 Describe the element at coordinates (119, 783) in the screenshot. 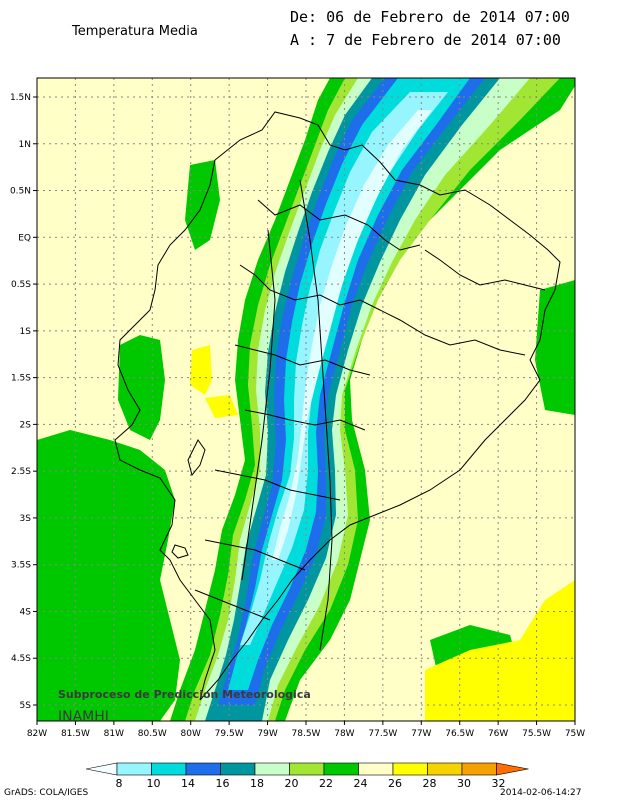

I see `colorbar-label: 8` at that location.